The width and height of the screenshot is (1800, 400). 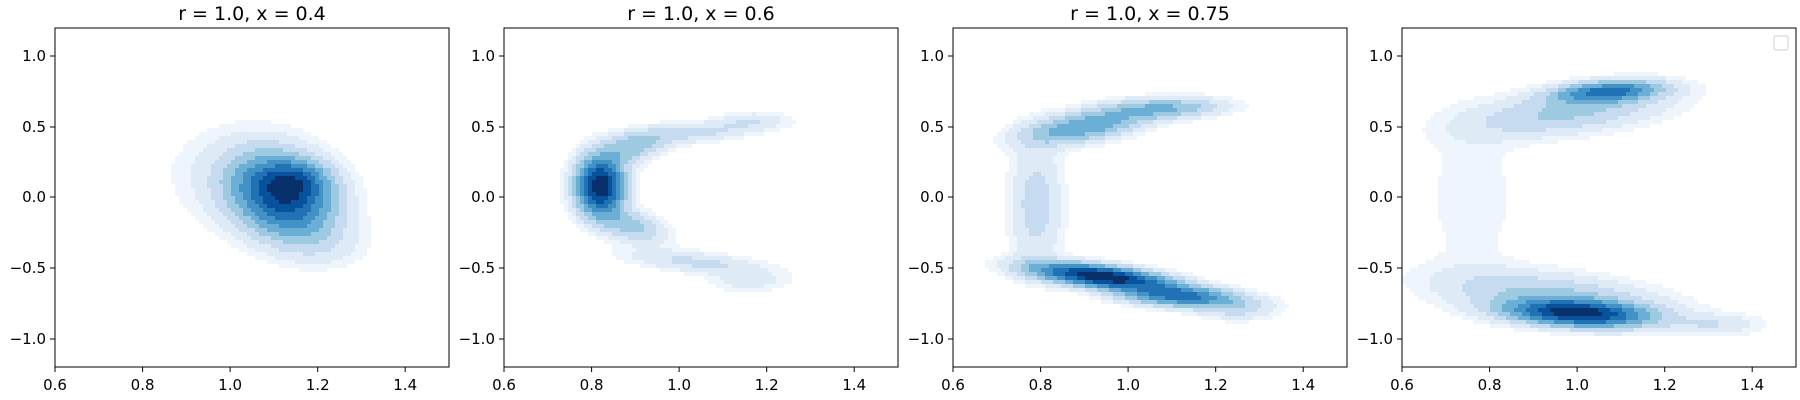 I want to click on subplot-title: r = 1.0, x = 0.6, so click(x=701, y=14).